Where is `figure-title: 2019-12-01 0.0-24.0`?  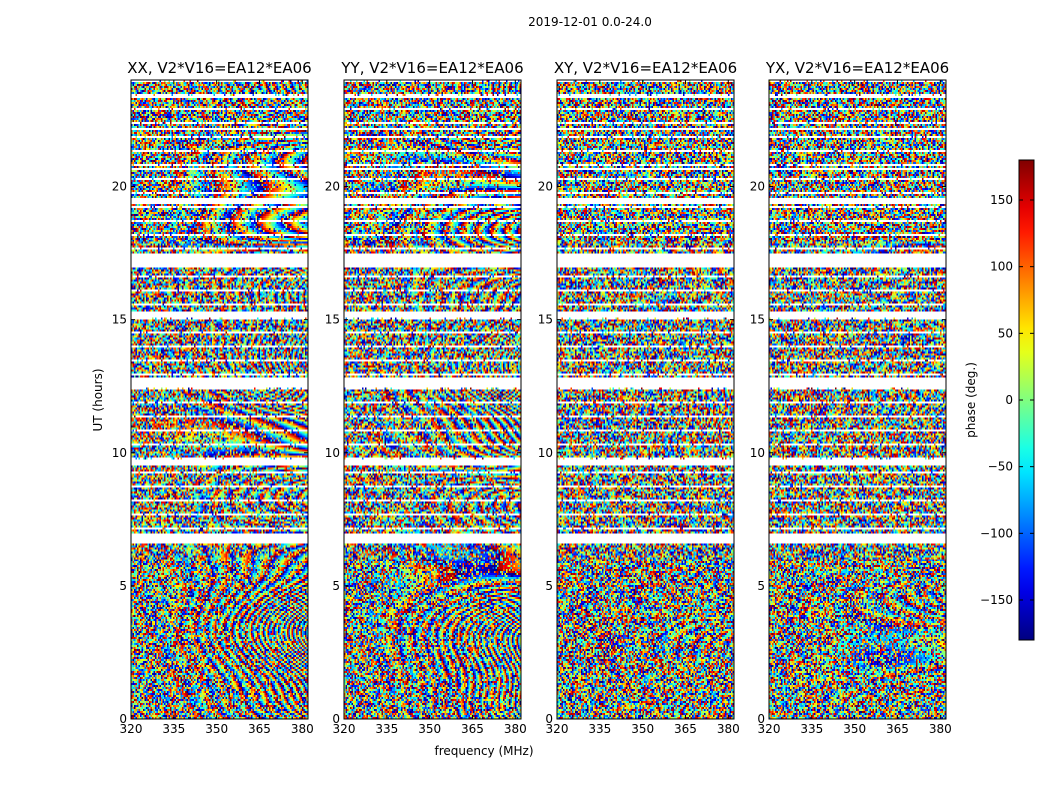 figure-title: 2019-12-01 0.0-24.0 is located at coordinates (590, 22).